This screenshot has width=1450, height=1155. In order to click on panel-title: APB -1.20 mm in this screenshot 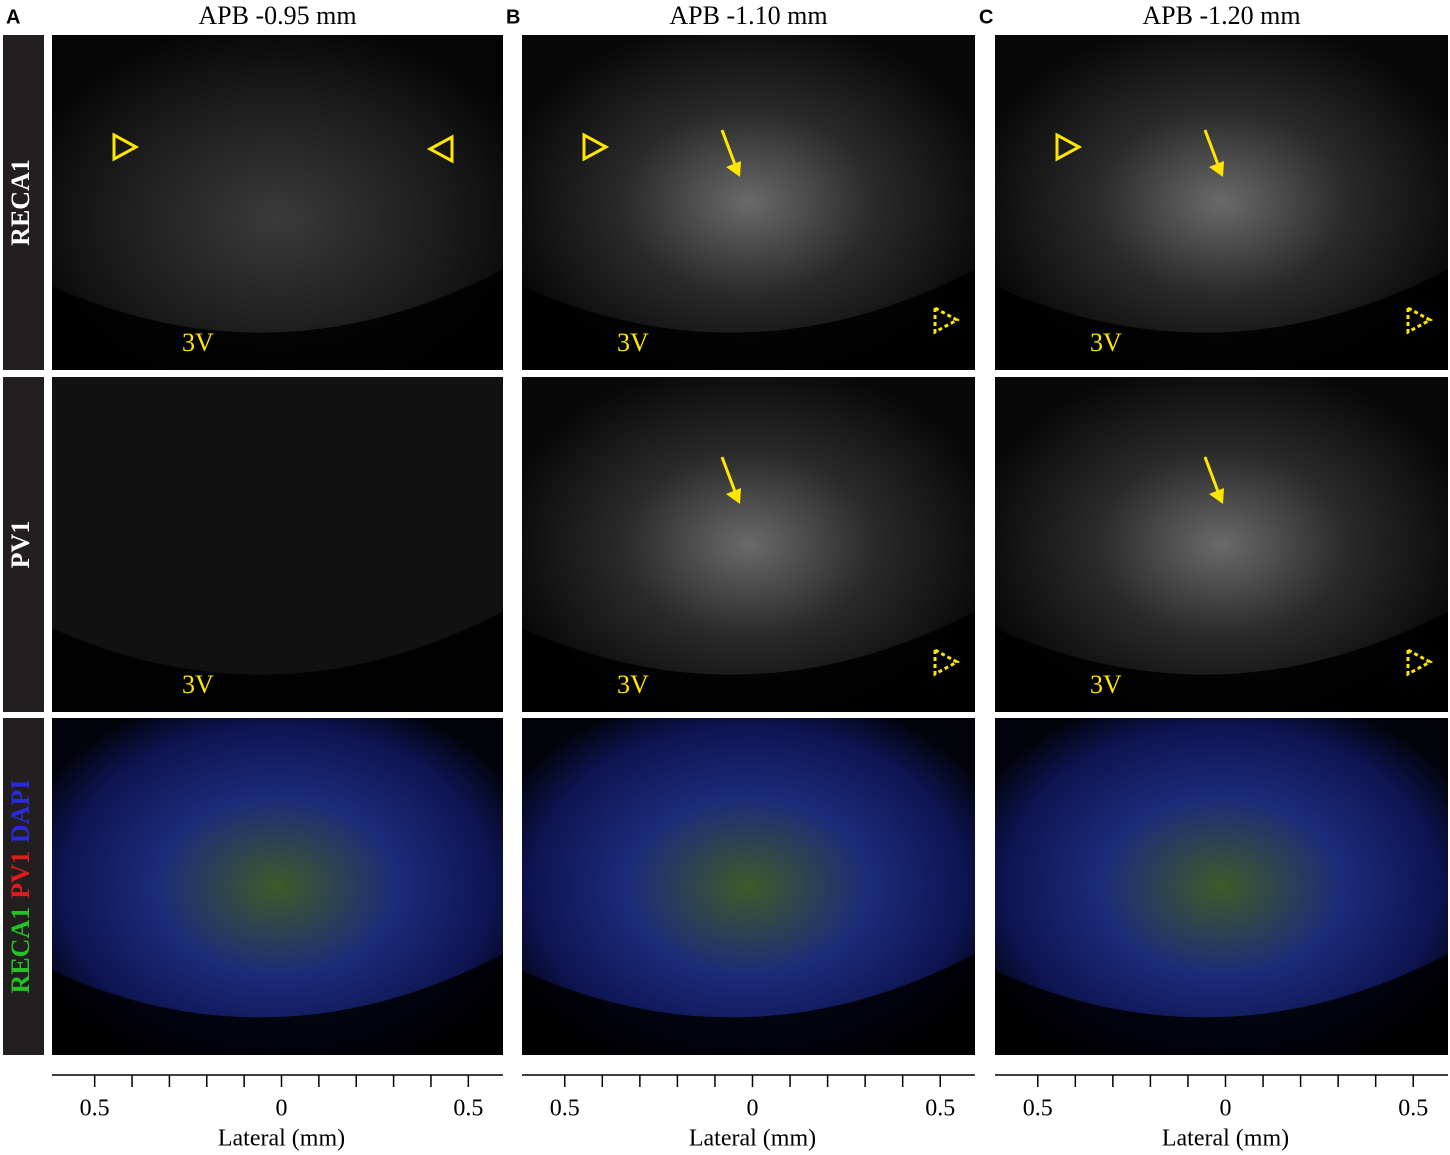, I will do `click(1221, 15)`.